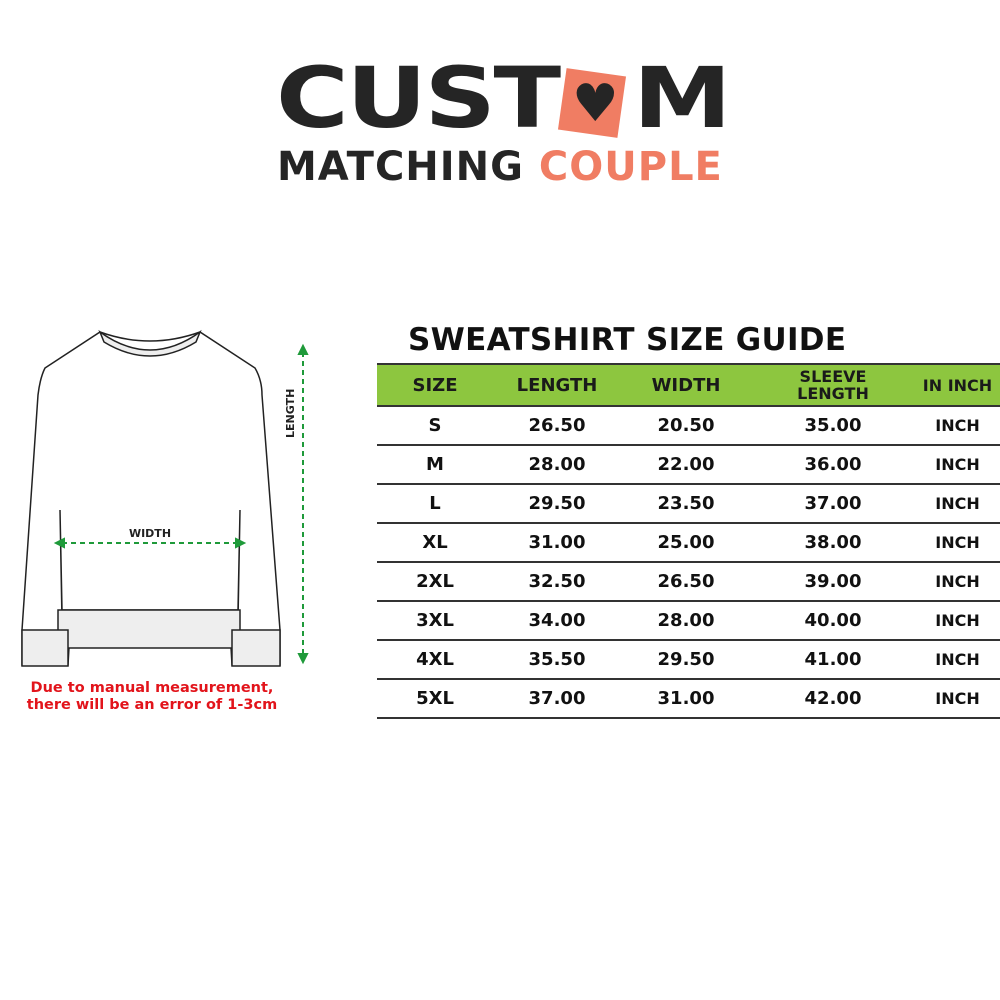 The width and height of the screenshot is (1000, 1000). I want to click on width-cell: 22.00, so click(686, 465).